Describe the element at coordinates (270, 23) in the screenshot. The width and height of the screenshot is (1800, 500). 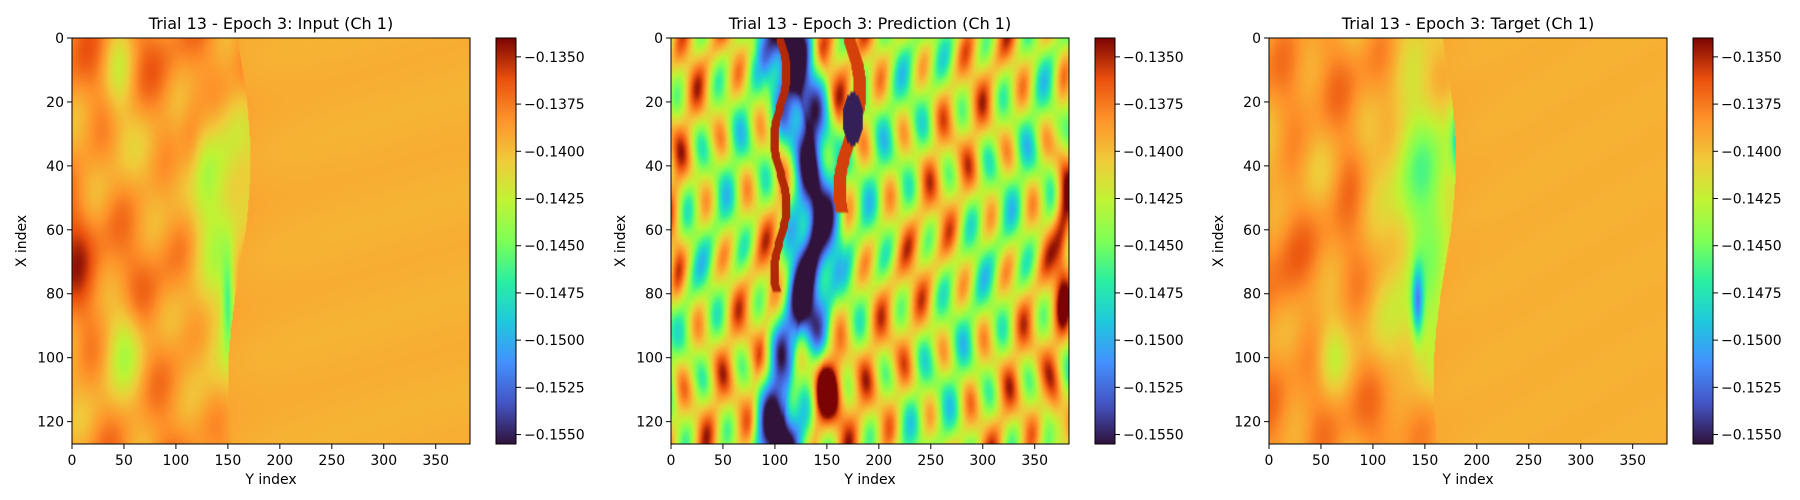
I see `chart-title: Trial 13 - Epoch 3: Input (Ch 1)` at that location.